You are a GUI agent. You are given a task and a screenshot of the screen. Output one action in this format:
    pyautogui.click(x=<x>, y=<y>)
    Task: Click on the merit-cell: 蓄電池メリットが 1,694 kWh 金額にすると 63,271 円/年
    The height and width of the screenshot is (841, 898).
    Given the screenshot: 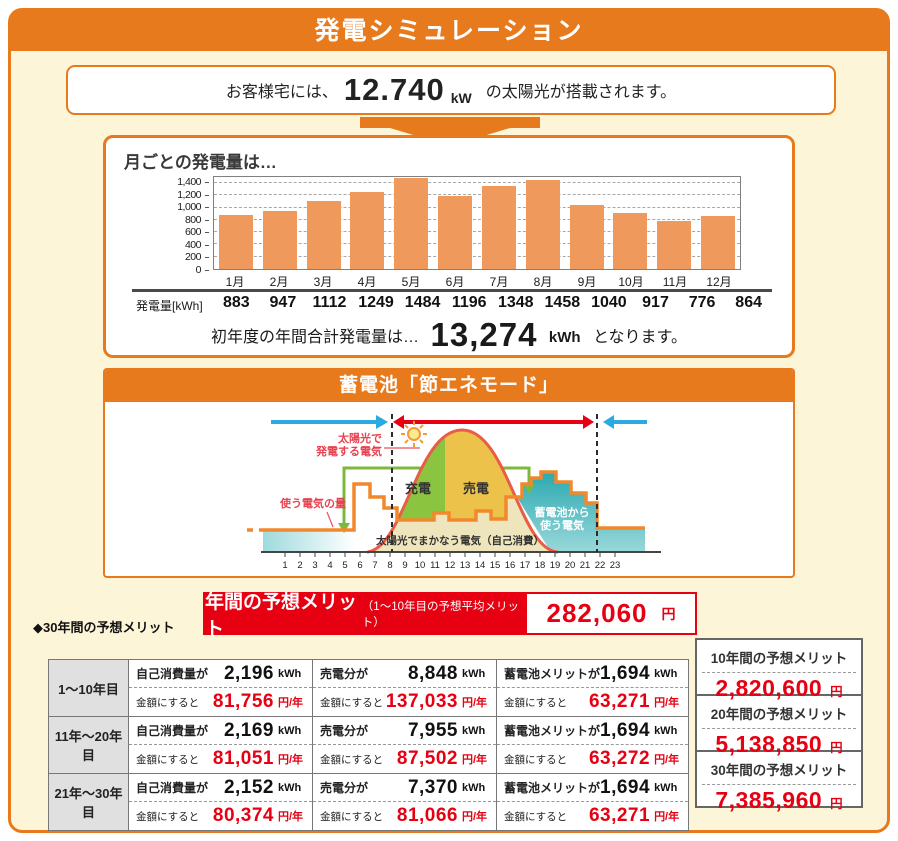 What is the action you would take?
    pyautogui.click(x=592, y=802)
    